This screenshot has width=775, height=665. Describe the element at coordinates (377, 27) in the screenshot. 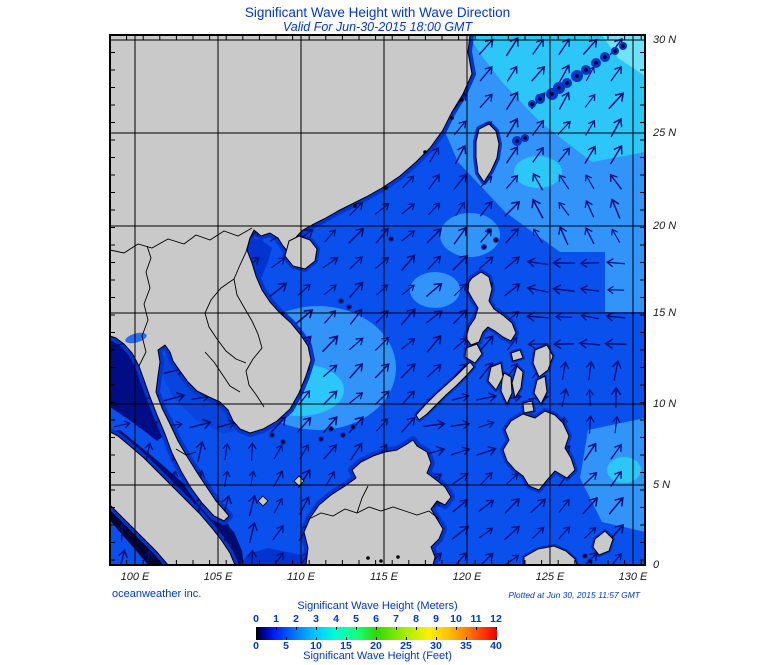

I see `valid-time-subtitle: Valid For Jun-30-2015 18:00 GMT` at that location.